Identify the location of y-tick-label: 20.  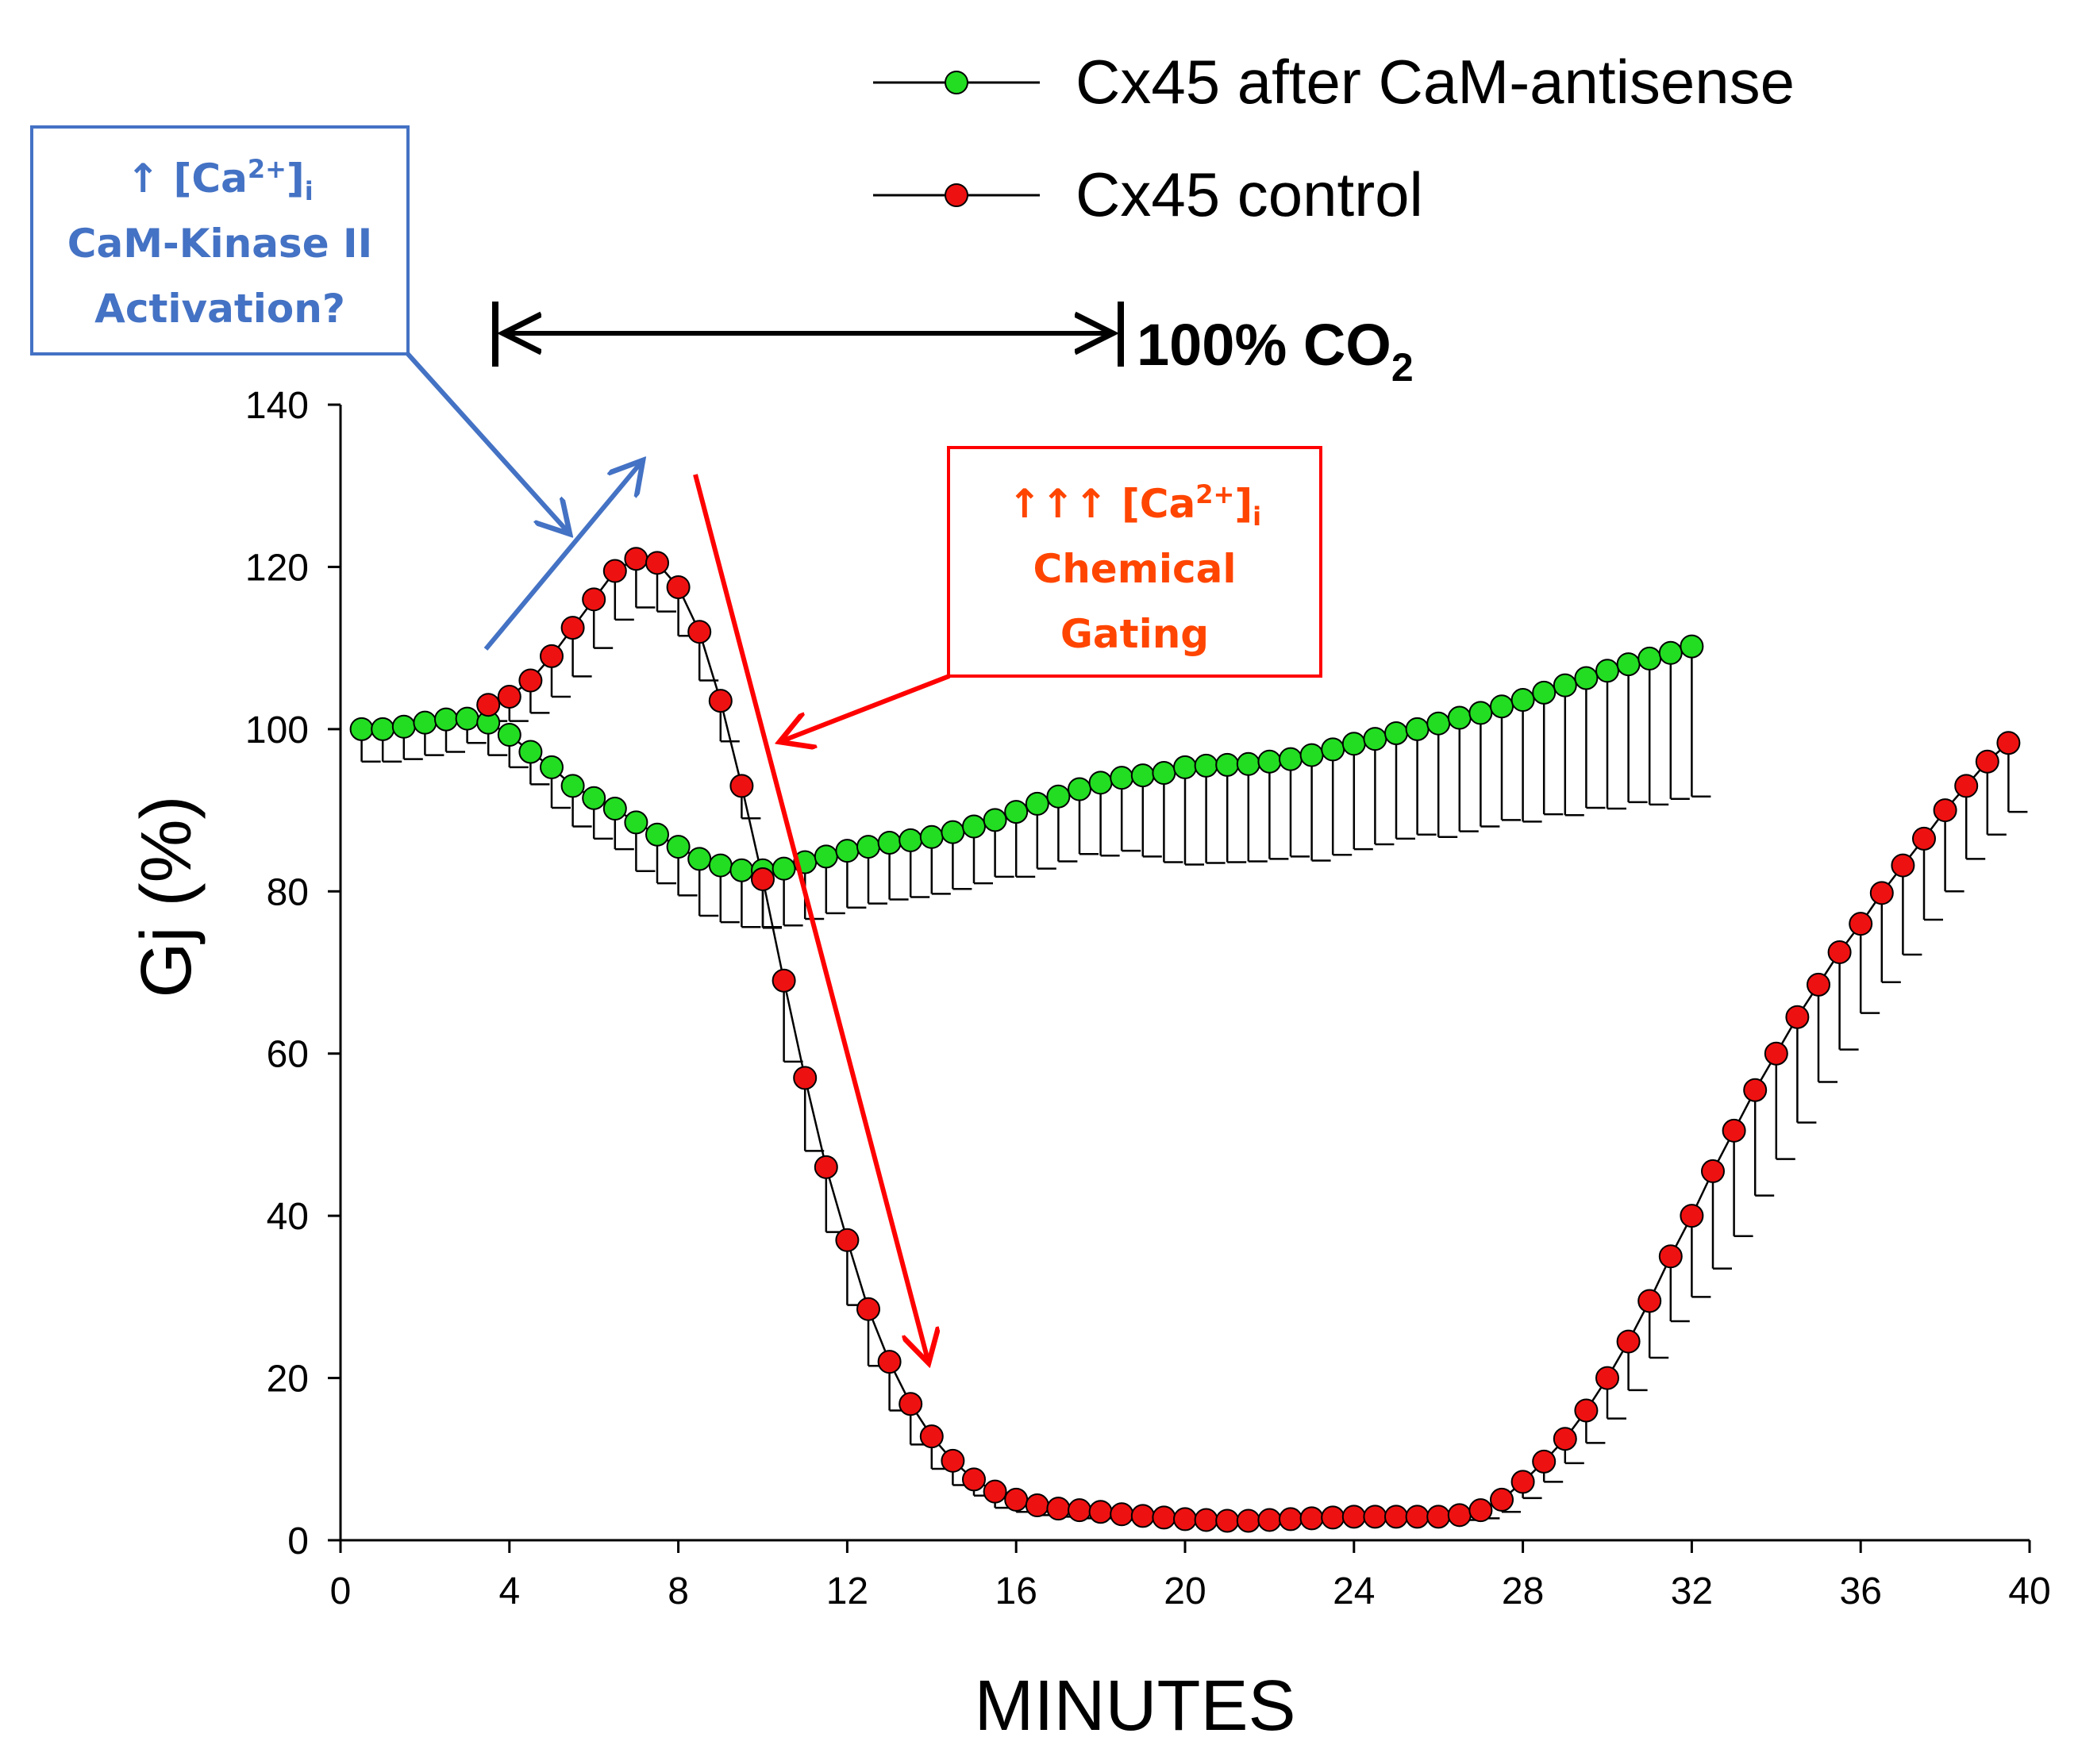
(288, 1380).